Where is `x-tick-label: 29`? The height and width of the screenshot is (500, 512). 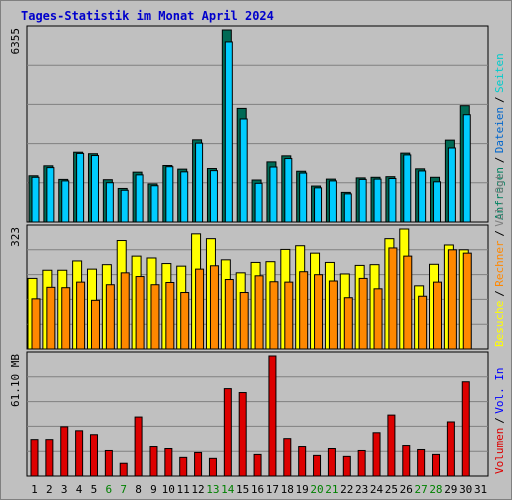 x-tick-label: 29 is located at coordinates (450, 489).